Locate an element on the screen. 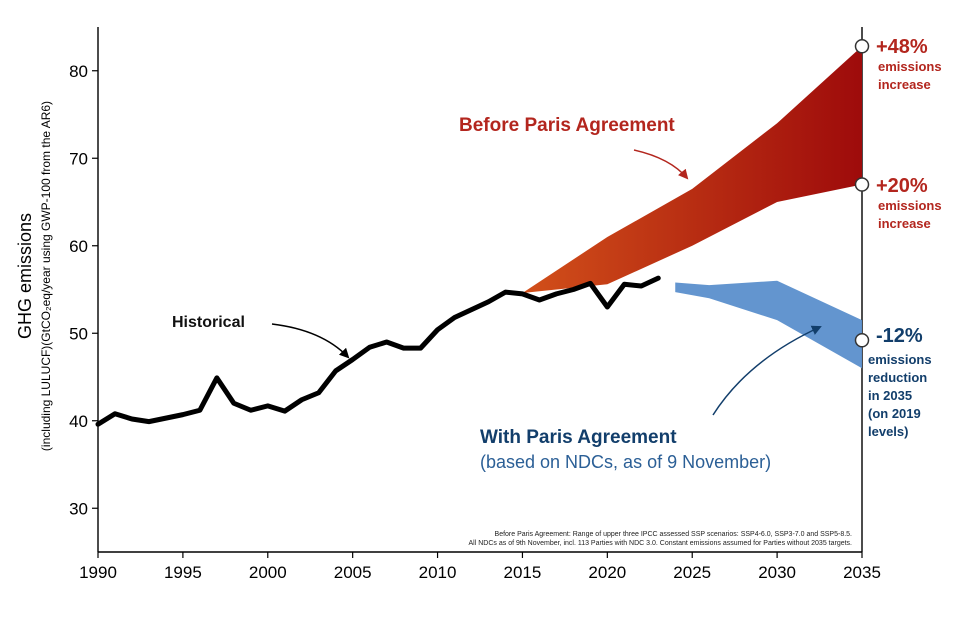  x-tick-label: 2000 is located at coordinates (268, 572).